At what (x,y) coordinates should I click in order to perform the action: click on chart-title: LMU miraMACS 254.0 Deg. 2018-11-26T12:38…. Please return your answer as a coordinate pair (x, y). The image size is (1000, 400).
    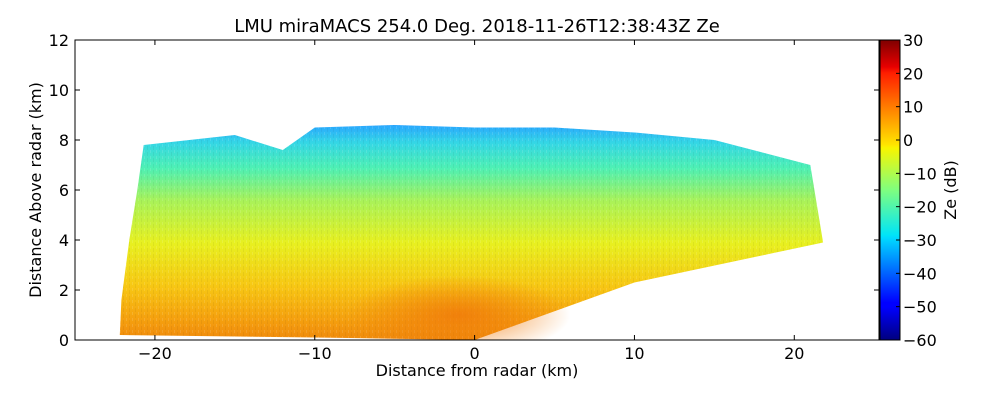
    Looking at the image, I should click on (477, 26).